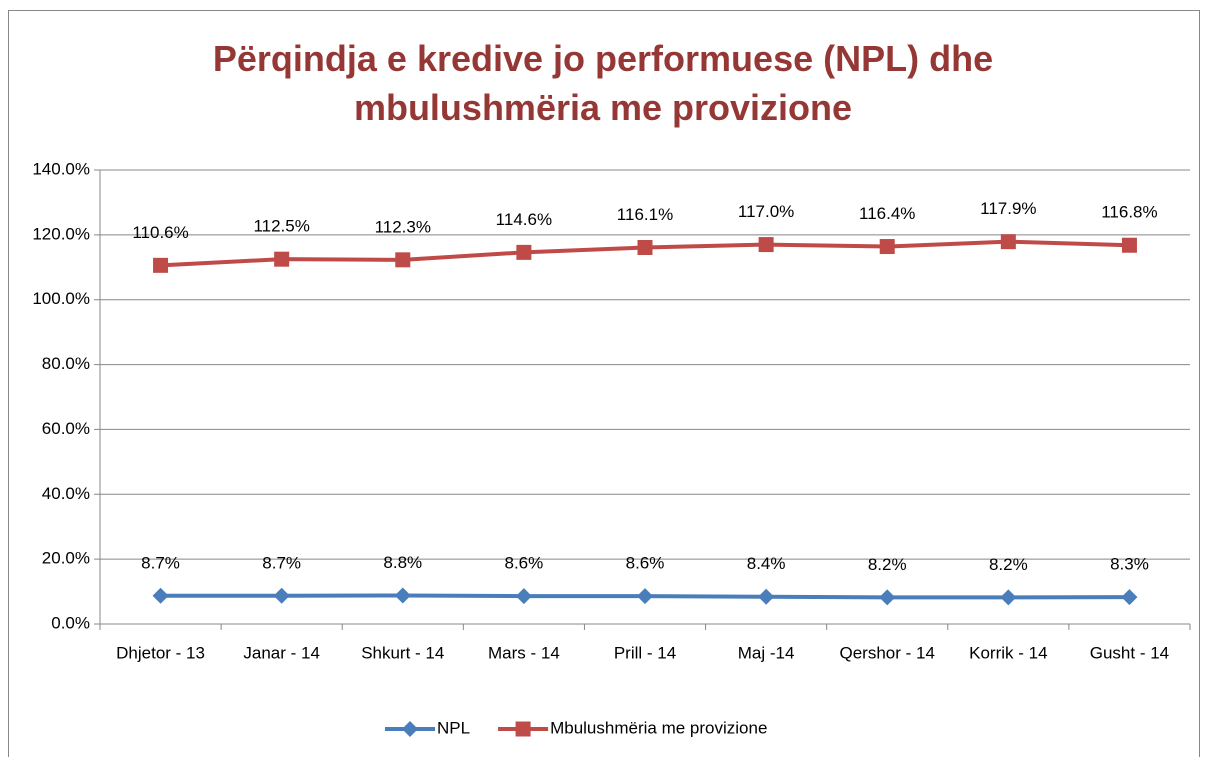 The height and width of the screenshot is (757, 1206). I want to click on data-label: 112.3%, so click(403, 226).